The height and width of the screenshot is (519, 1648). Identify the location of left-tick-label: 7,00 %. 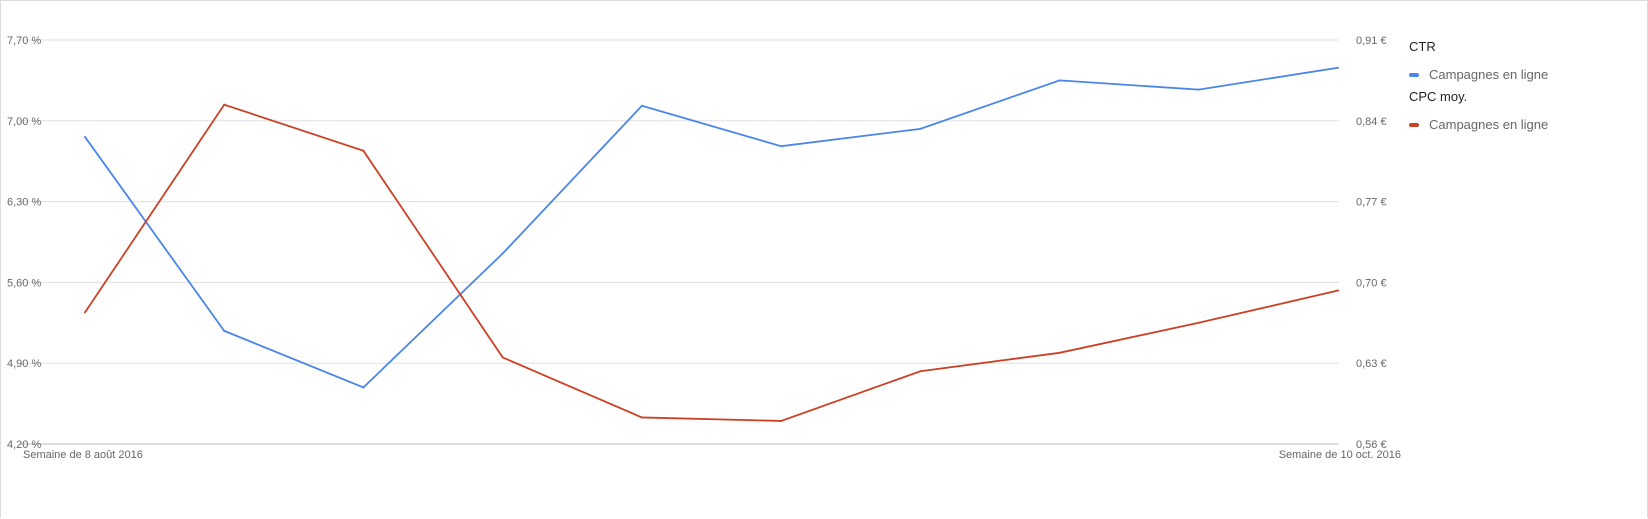
(24, 122).